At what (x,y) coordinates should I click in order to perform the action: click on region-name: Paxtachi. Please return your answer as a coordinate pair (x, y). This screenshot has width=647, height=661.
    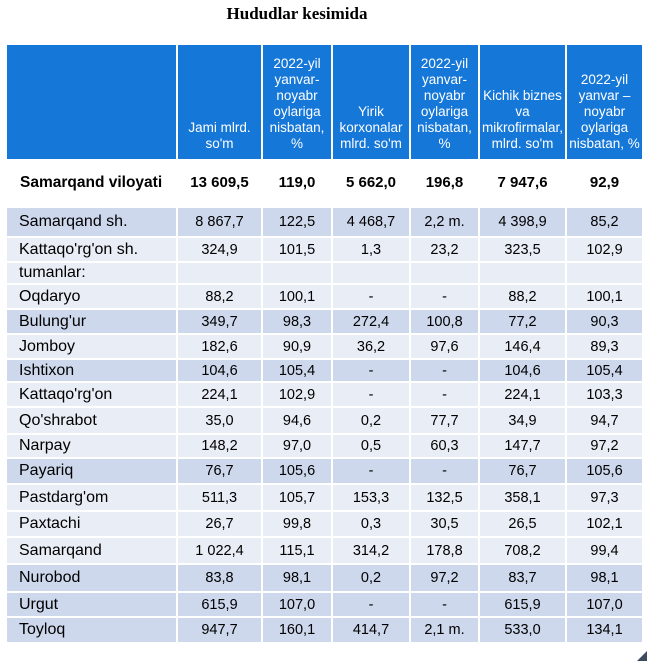
    Looking at the image, I should click on (92, 524).